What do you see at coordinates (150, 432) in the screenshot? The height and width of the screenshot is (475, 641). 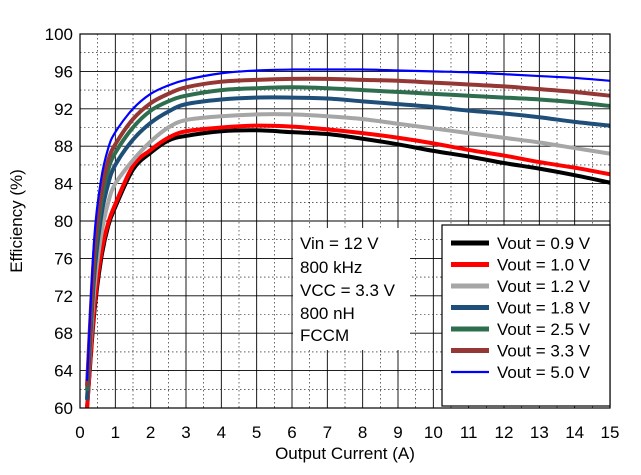 I see `x-tick-label: 2` at bounding box center [150, 432].